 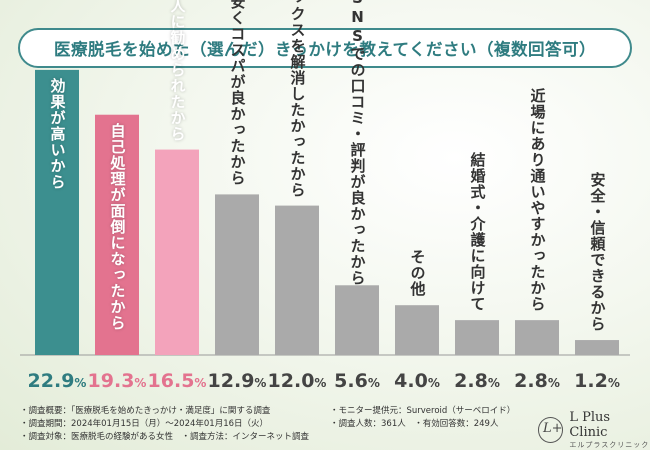 I want to click on category-label-wrap-6: その他, so click(x=417, y=273).